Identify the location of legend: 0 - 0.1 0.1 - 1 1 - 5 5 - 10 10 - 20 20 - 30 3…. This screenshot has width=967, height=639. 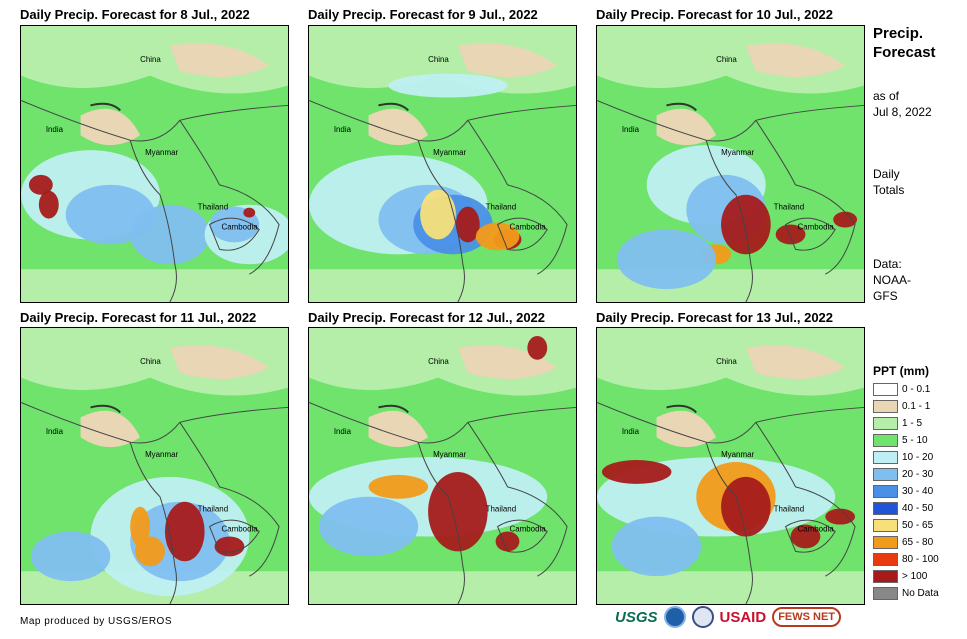
(906, 491).